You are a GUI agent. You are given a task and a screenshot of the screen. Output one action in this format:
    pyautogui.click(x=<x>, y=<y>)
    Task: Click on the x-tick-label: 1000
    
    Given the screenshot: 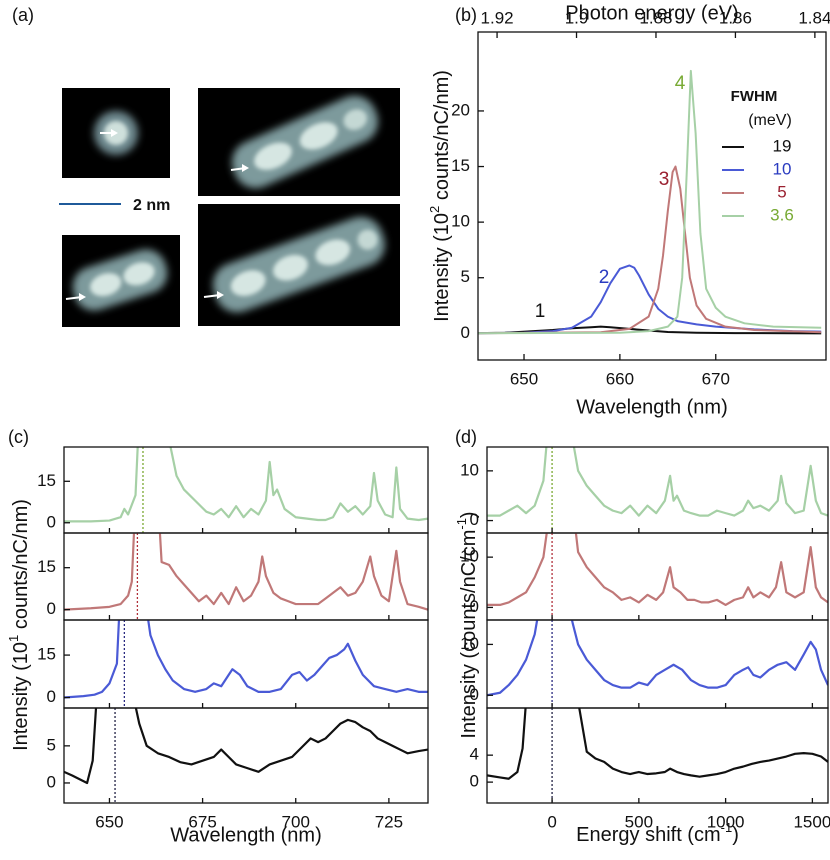 What is the action you would take?
    pyautogui.click(x=726, y=821)
    